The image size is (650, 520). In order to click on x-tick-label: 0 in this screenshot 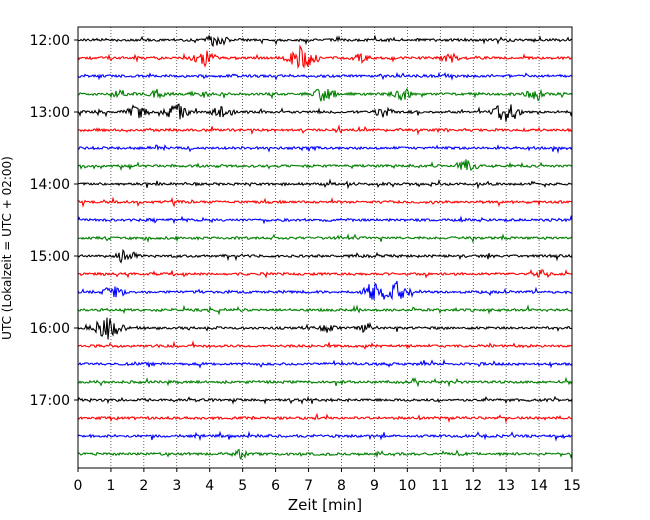, I will do `click(78, 486)`.